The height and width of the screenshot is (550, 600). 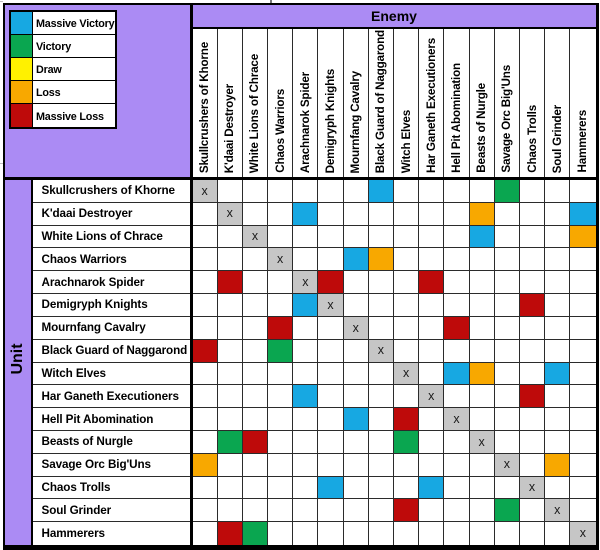 What do you see at coordinates (111, 465) in the screenshot?
I see `row-header: Savage Orc Big'Uns` at bounding box center [111, 465].